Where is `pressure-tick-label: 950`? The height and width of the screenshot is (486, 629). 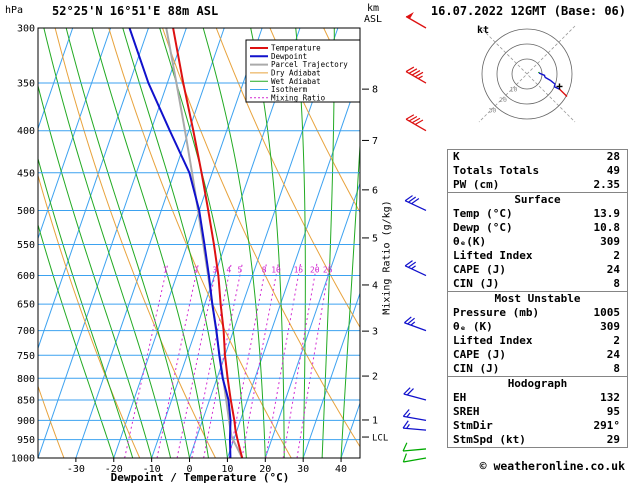
pressure-tick-label: 950 is located at coordinates (26, 440).